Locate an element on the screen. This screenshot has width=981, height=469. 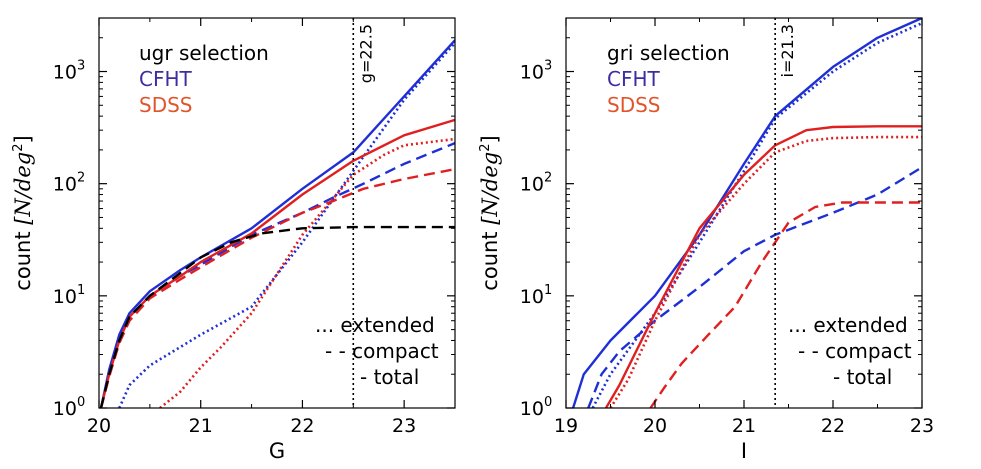
series-sdss-compact is located at coordinates (785, 304).